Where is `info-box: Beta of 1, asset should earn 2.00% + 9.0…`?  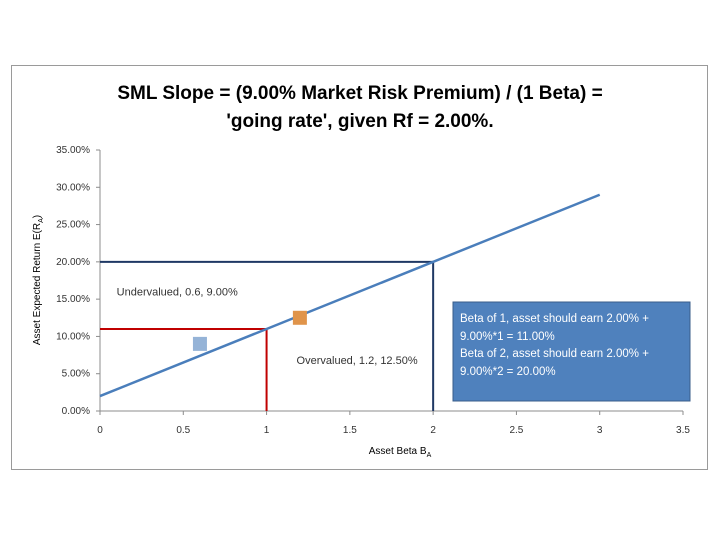 info-box: Beta of 1, asset should earn 2.00% + 9.0… is located at coordinates (571, 351).